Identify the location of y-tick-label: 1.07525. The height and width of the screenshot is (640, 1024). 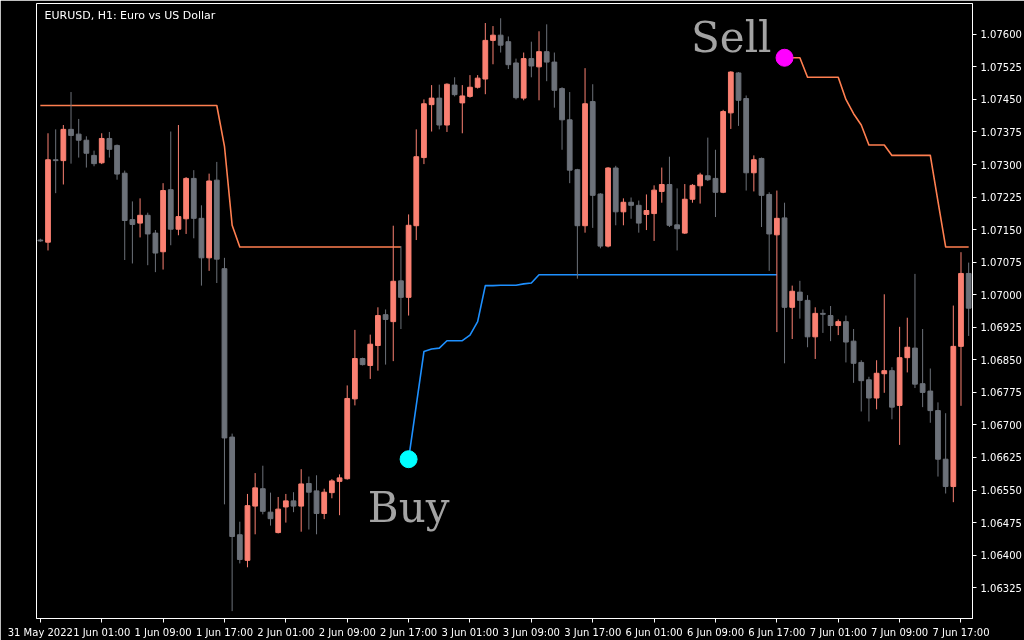
(1001, 67).